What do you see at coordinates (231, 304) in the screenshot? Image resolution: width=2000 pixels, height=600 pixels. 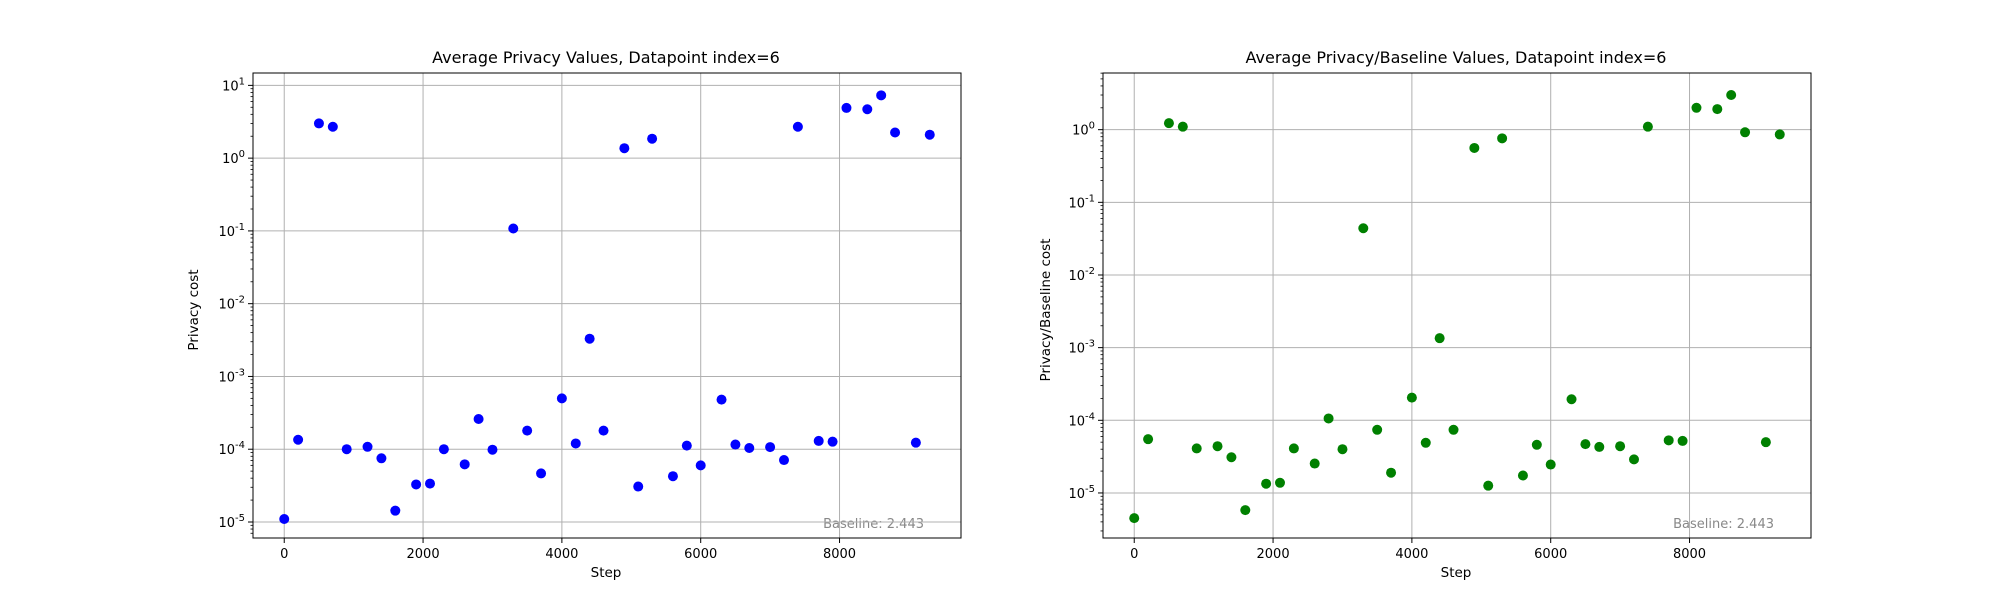 I see `y-tick-label: 10⁻²` at bounding box center [231, 304].